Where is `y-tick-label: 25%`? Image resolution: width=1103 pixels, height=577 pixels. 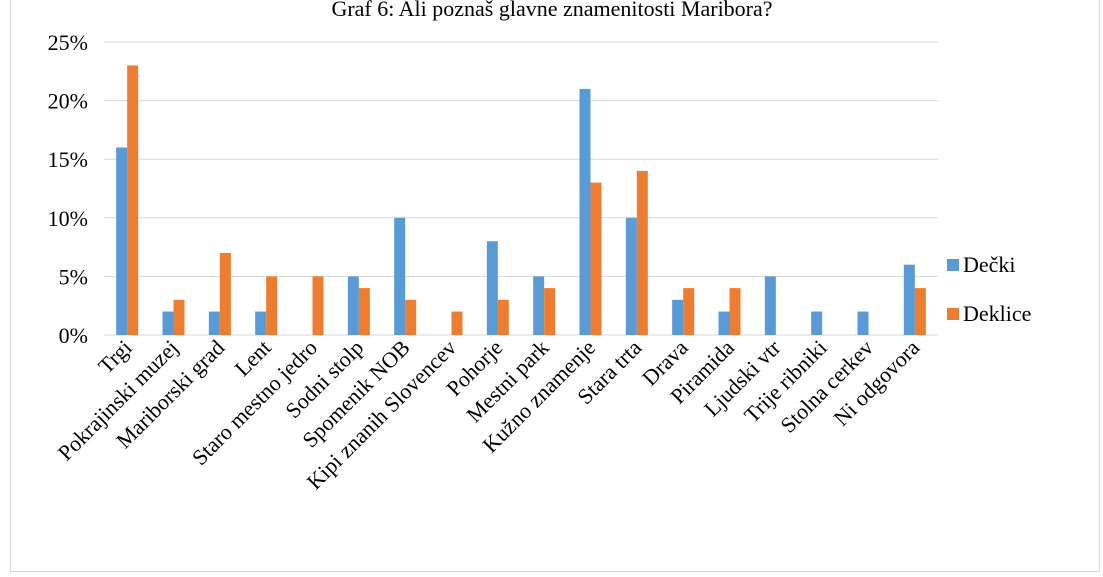
y-tick-label: 25% is located at coordinates (68, 42).